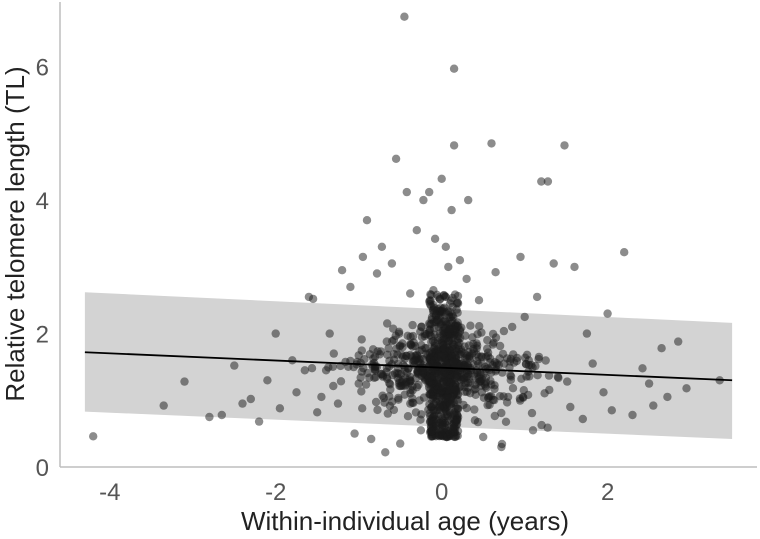  Describe the element at coordinates (356, 492) in the screenshot. I see `x-tick-labels: -4 -2 0 2` at that location.